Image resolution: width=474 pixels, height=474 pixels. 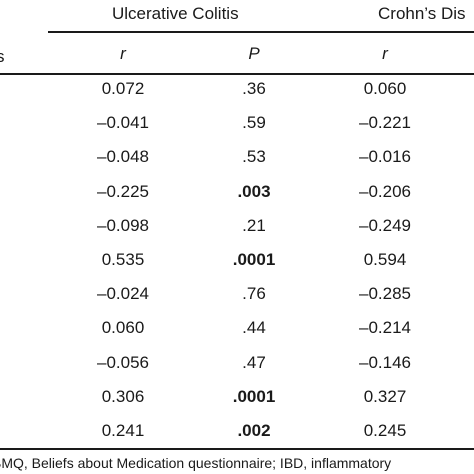 I want to click on cell-value: 0.327, so click(x=385, y=396).